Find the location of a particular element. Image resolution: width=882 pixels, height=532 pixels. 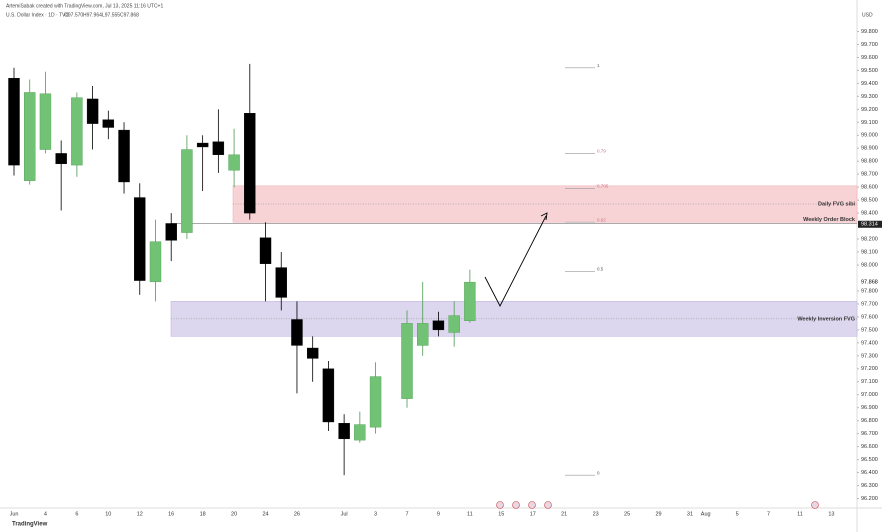

y-tick-label: 98.800 is located at coordinates (869, 162).